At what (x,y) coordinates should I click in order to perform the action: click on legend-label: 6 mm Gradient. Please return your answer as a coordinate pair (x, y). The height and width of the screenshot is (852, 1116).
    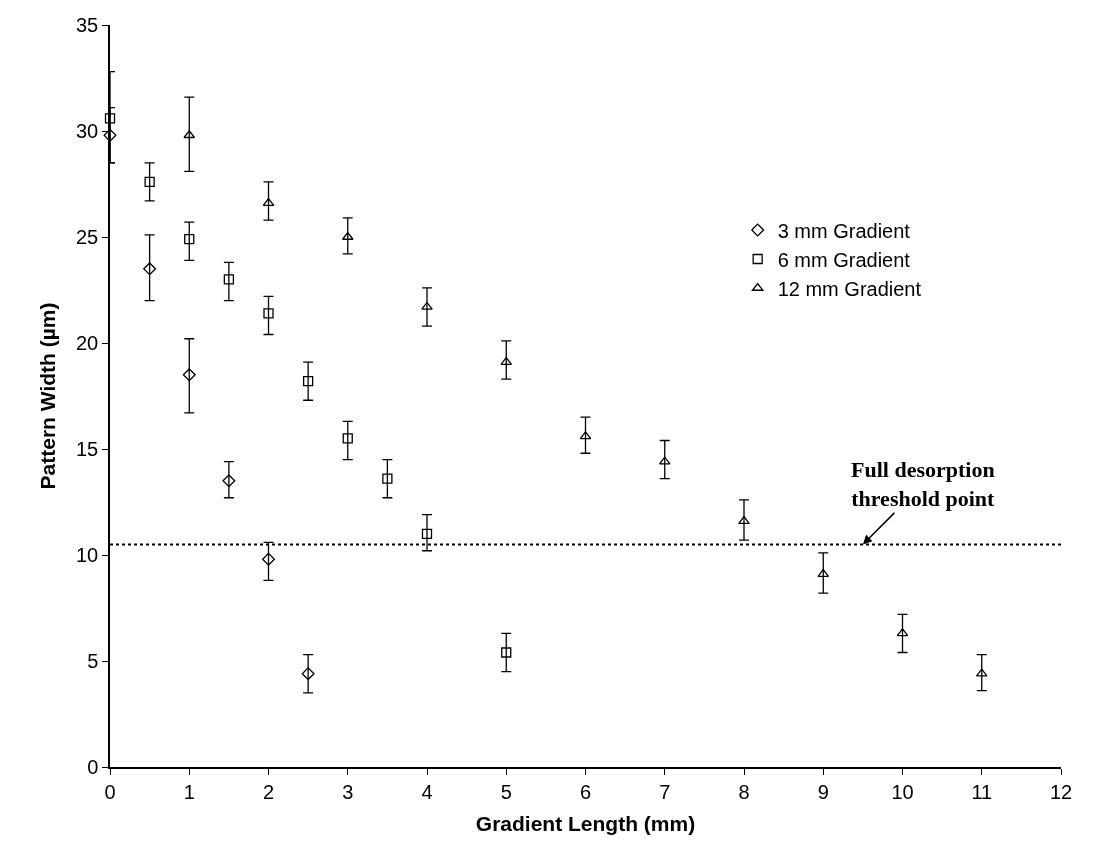
    Looking at the image, I should click on (844, 259).